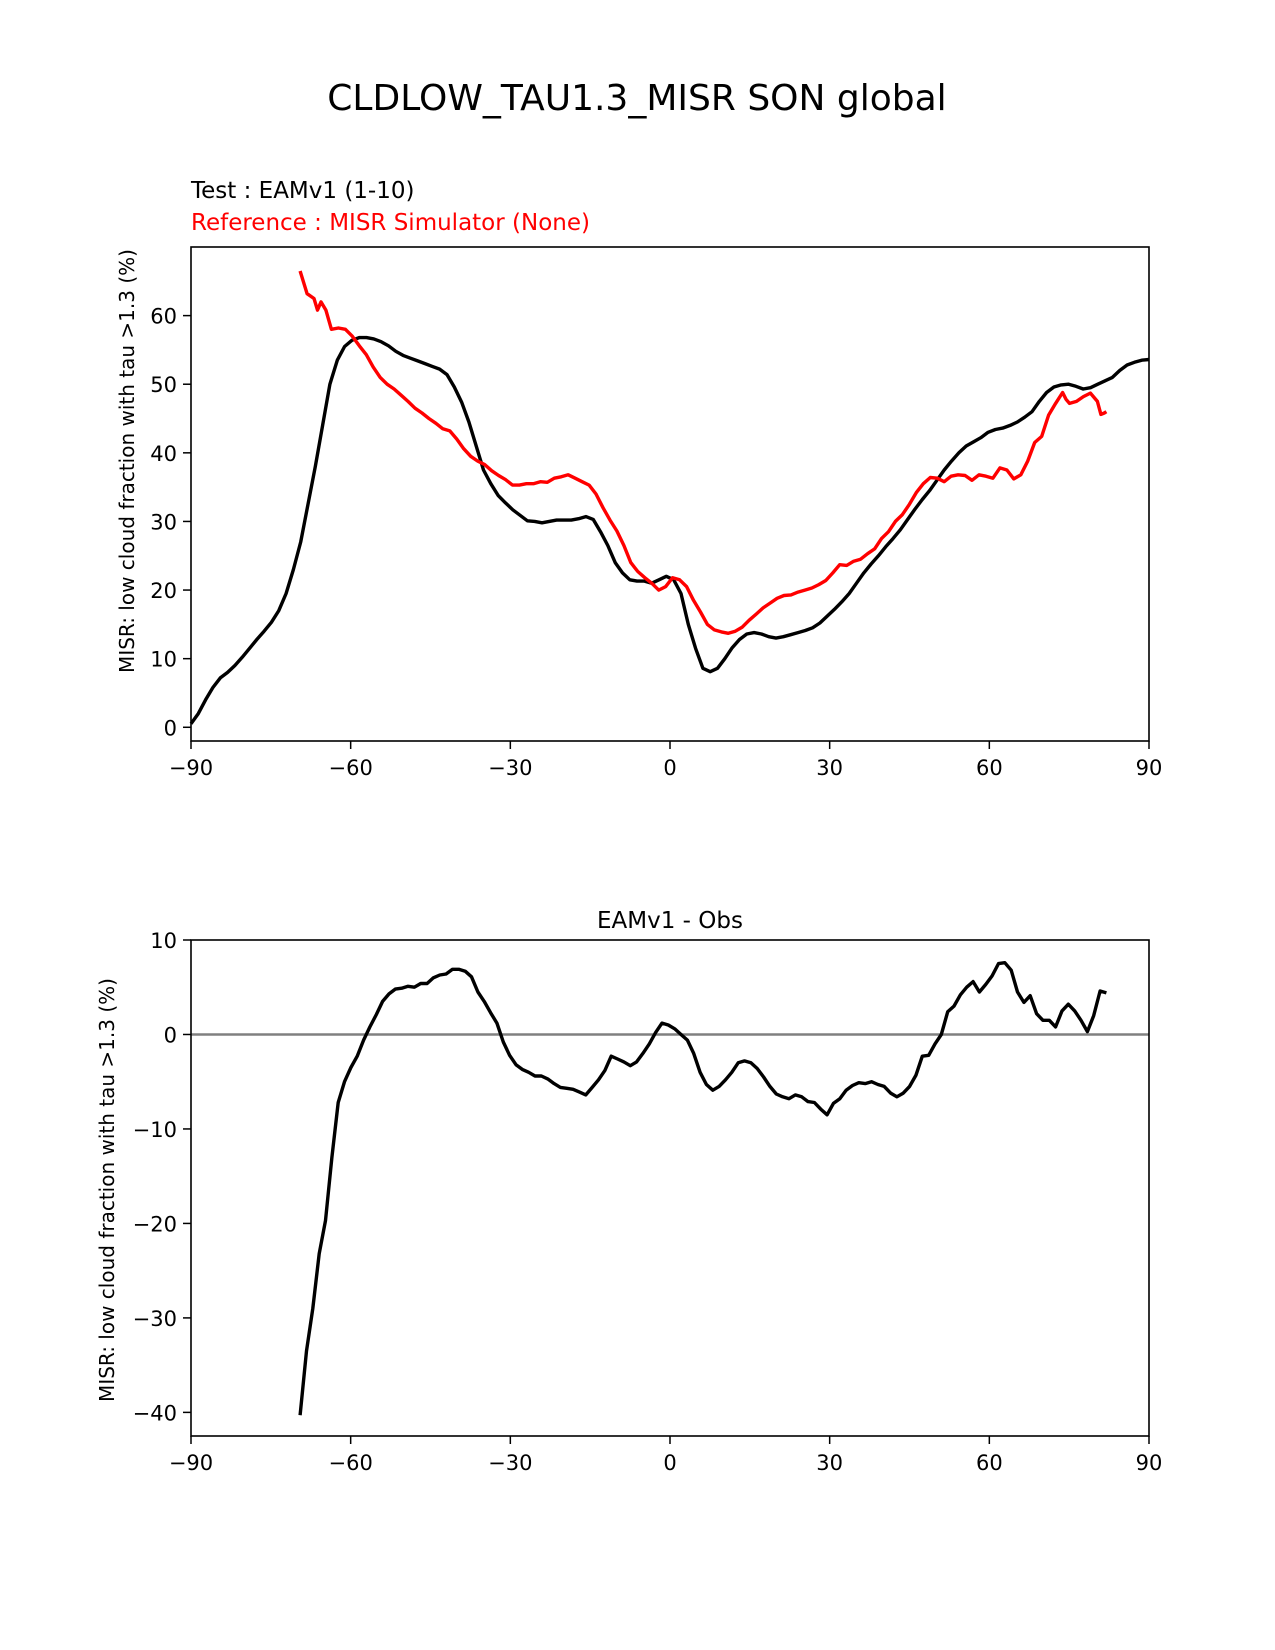 The image size is (1275, 1650). Describe the element at coordinates (390, 223) in the screenshot. I see `reference-label: Reference : MISR Simulator (None)` at that location.